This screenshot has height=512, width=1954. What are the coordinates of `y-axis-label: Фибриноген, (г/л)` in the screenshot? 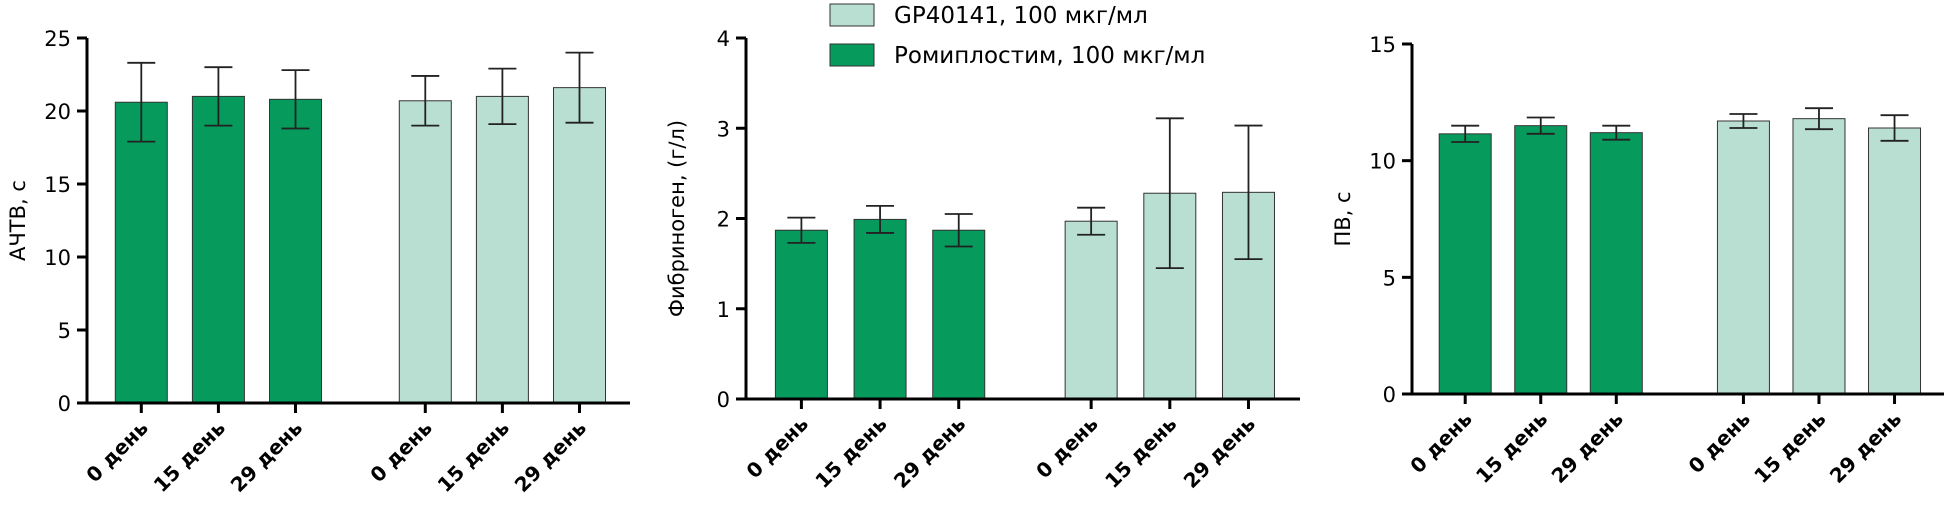 It's located at (677, 218).